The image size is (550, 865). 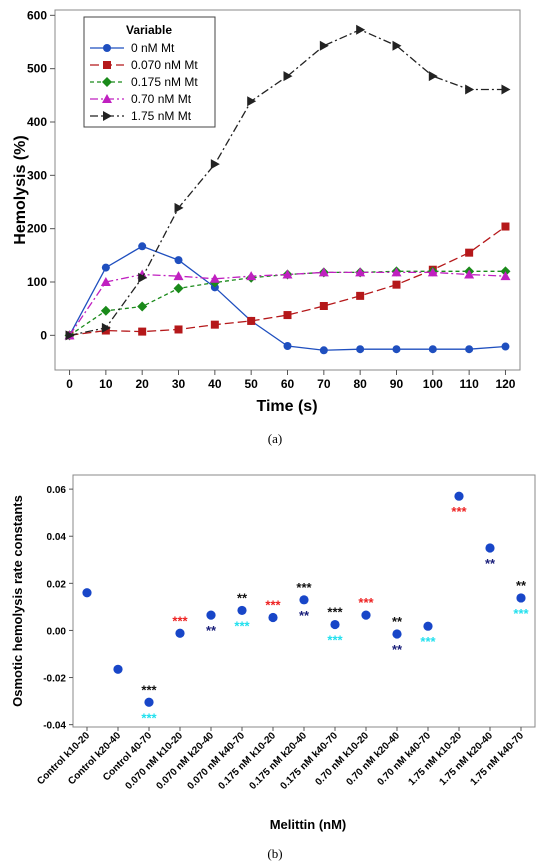 What do you see at coordinates (324, 384) in the screenshot?
I see `x-tick-label: 70` at bounding box center [324, 384].